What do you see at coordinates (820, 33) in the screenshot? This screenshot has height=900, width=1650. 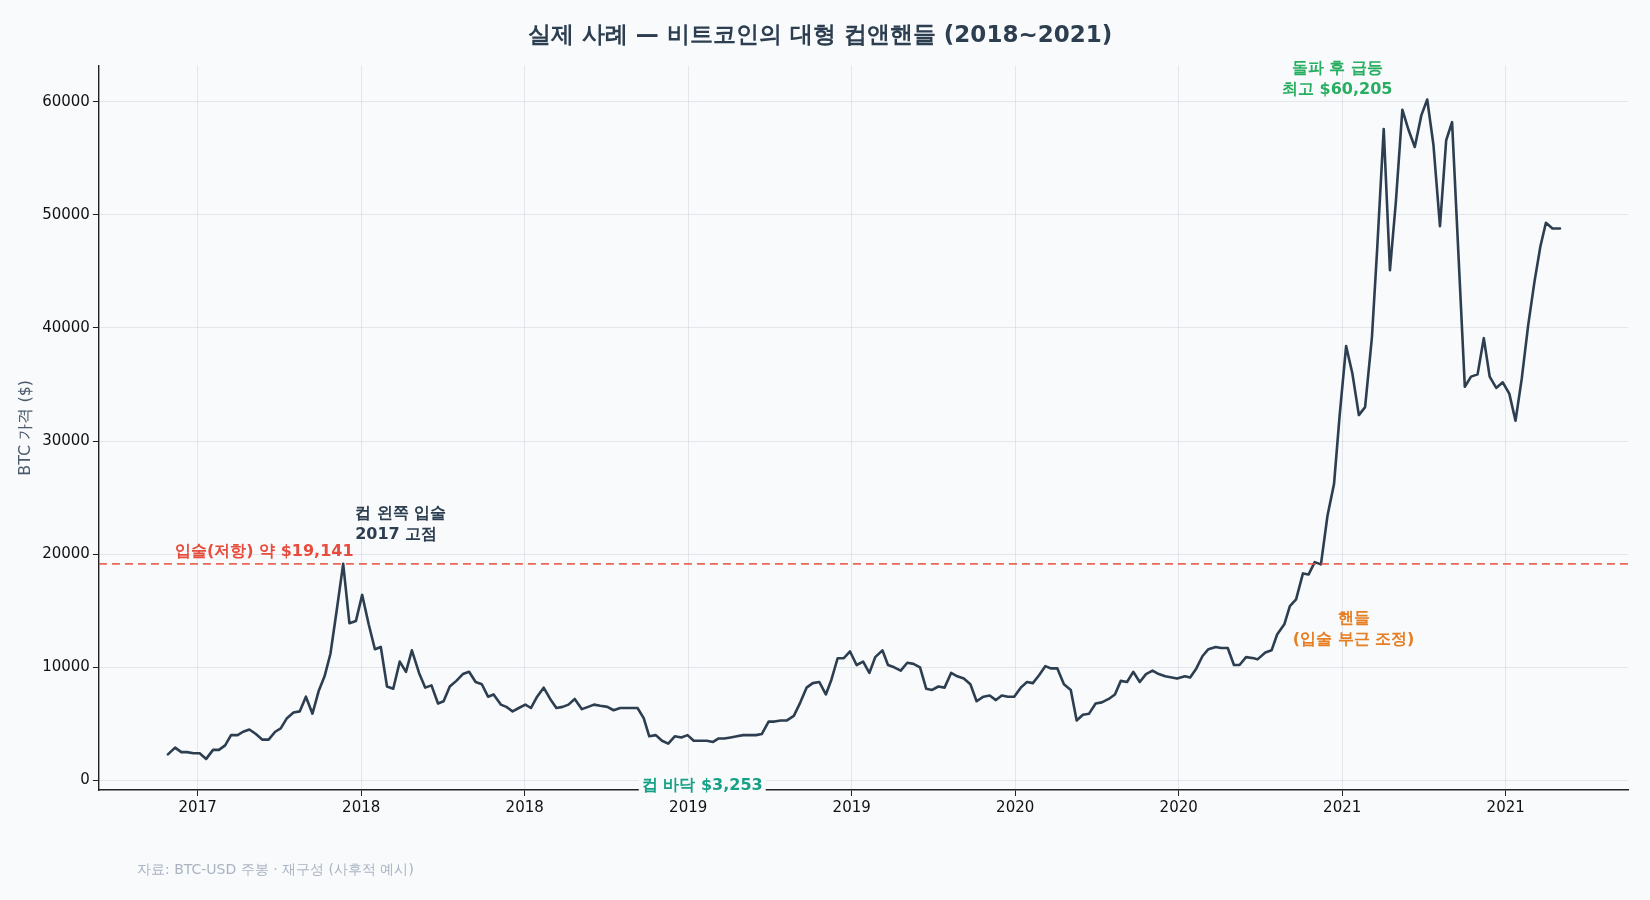 I see `chart-title: 실제 사례 — 비트코인의 대형 컵앤핸들 (2018~2021)` at bounding box center [820, 33].